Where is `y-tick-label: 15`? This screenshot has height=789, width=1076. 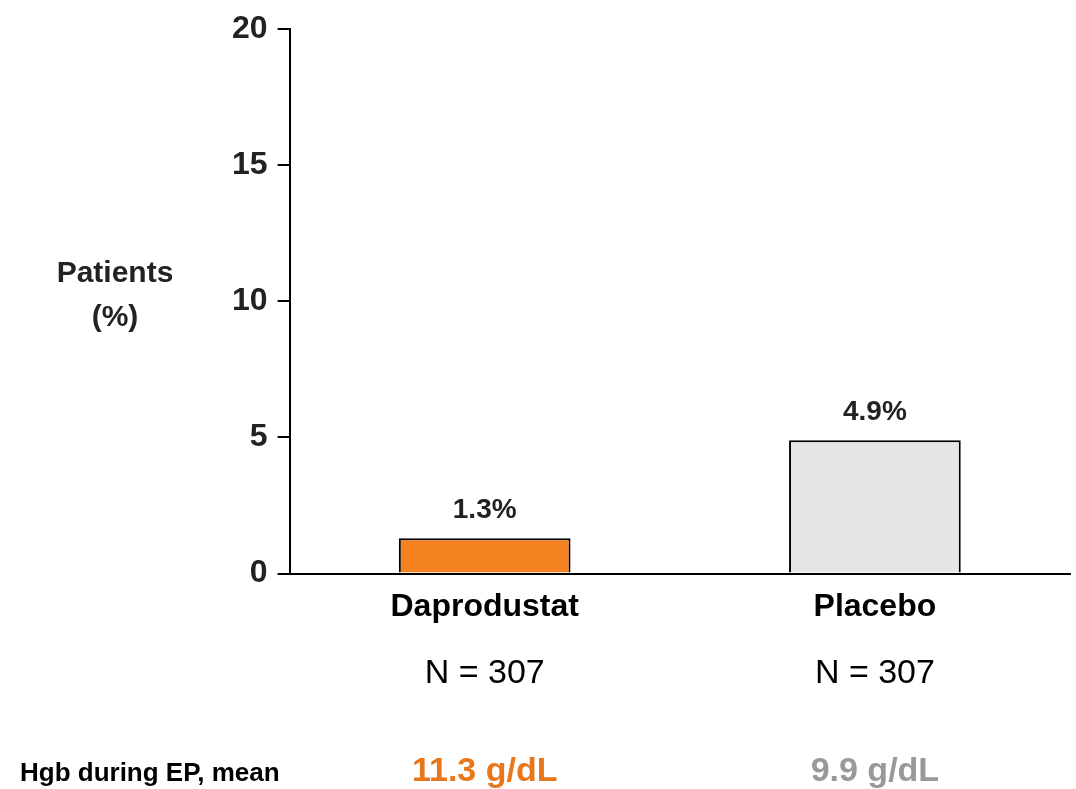
y-tick-label: 15 is located at coordinates (250, 163).